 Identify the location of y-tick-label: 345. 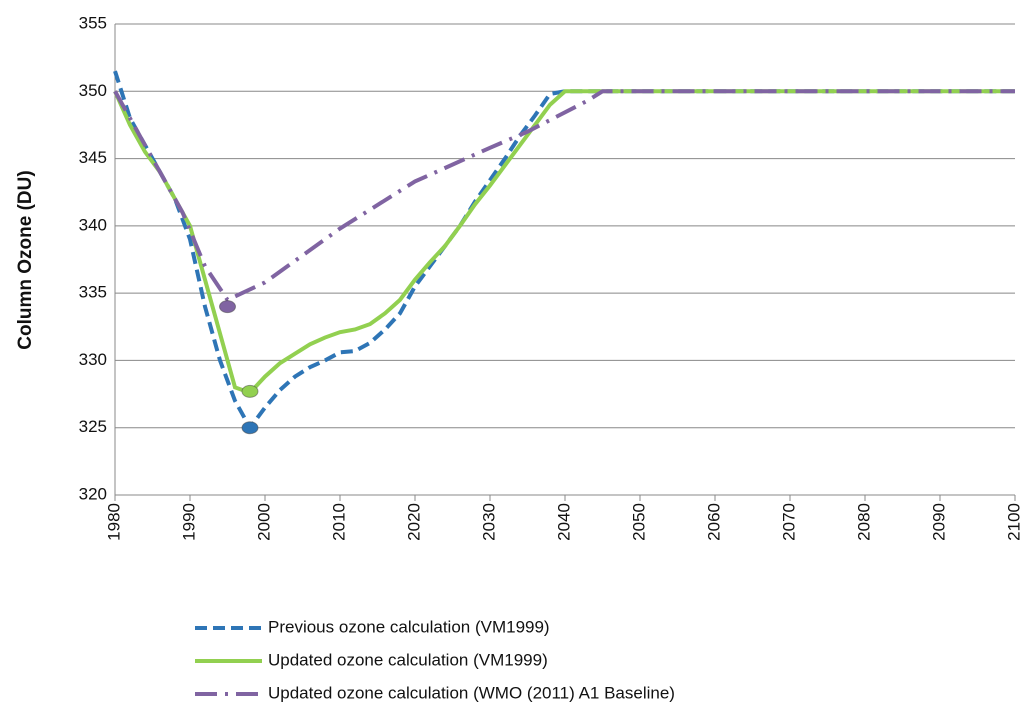
(93, 157).